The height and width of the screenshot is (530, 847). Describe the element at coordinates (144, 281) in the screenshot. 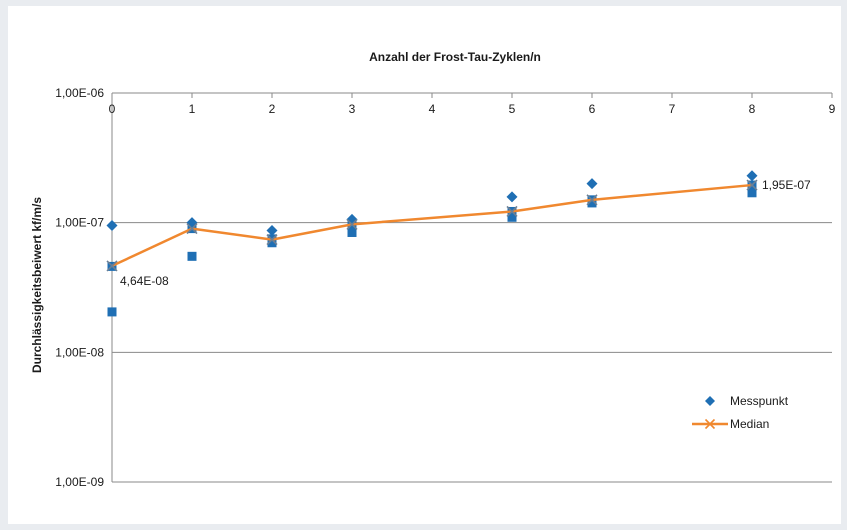

I see `data-label: 4,64E-08` at that location.